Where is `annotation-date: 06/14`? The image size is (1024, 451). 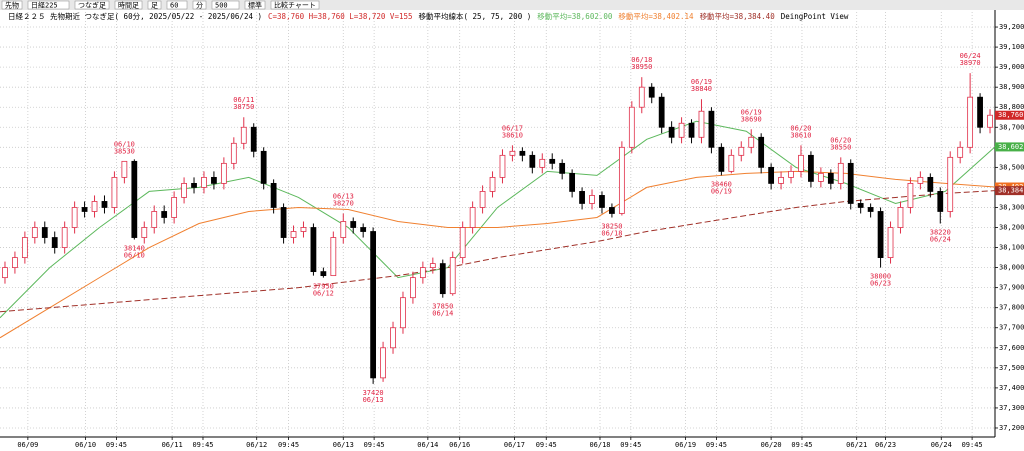
annotation-date: 06/14 is located at coordinates (442, 314).